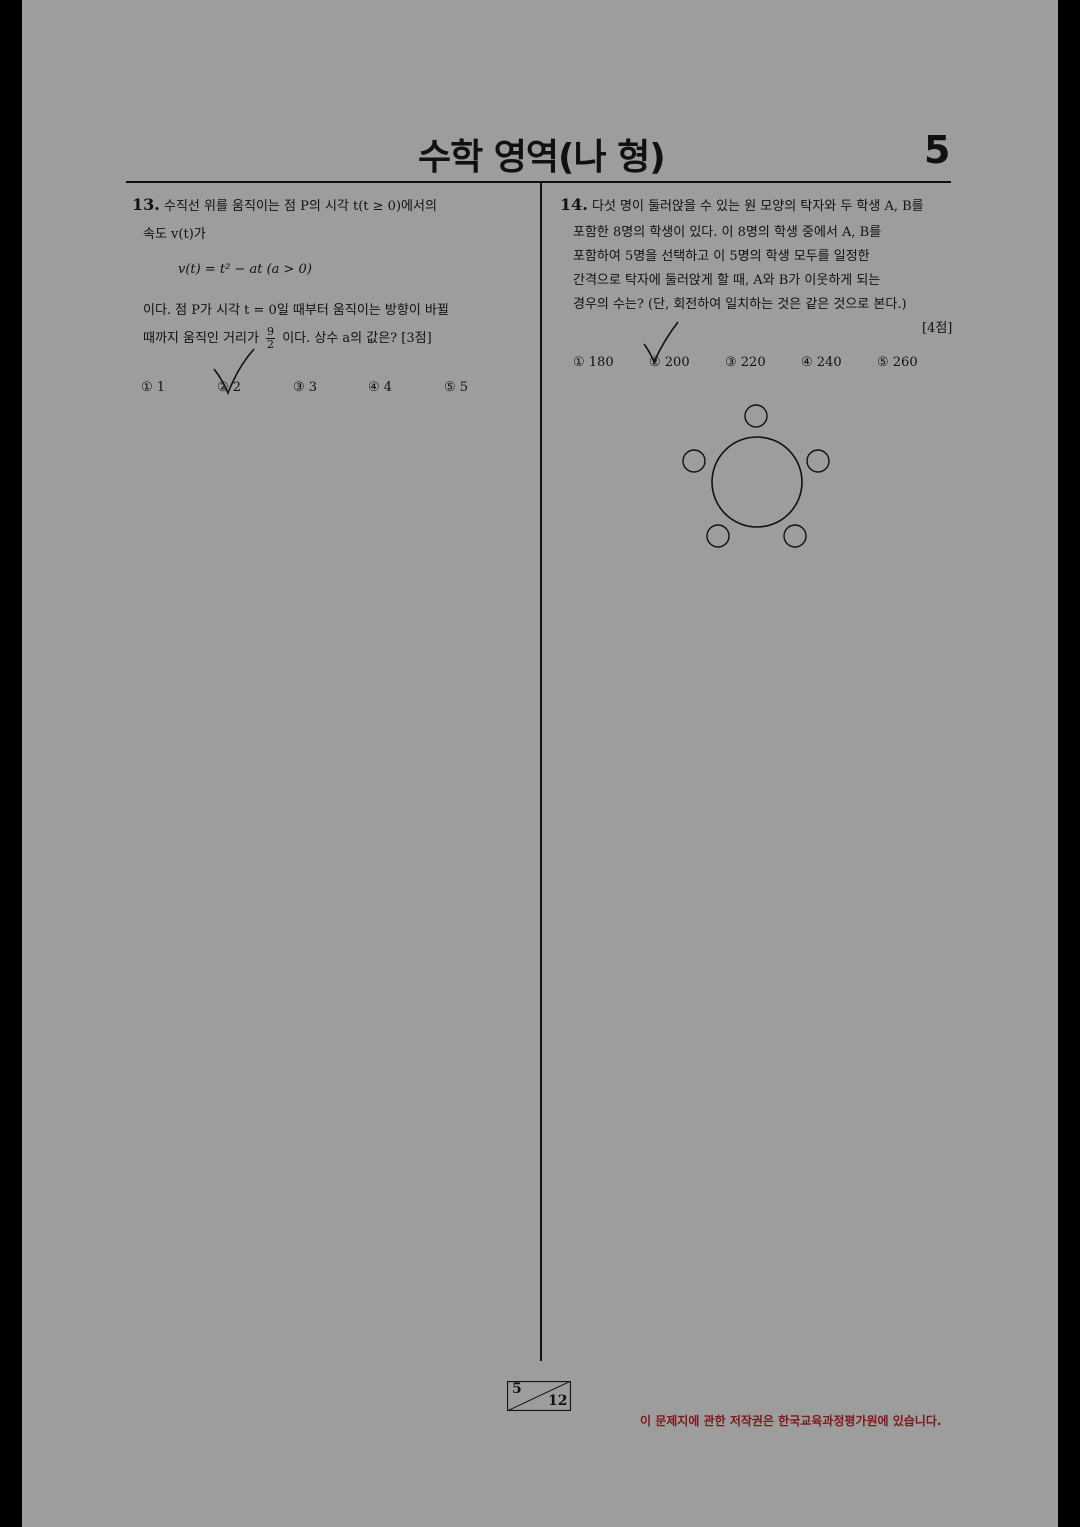  What do you see at coordinates (795, 536) in the screenshot?
I see `seat-bottom-right` at bounding box center [795, 536].